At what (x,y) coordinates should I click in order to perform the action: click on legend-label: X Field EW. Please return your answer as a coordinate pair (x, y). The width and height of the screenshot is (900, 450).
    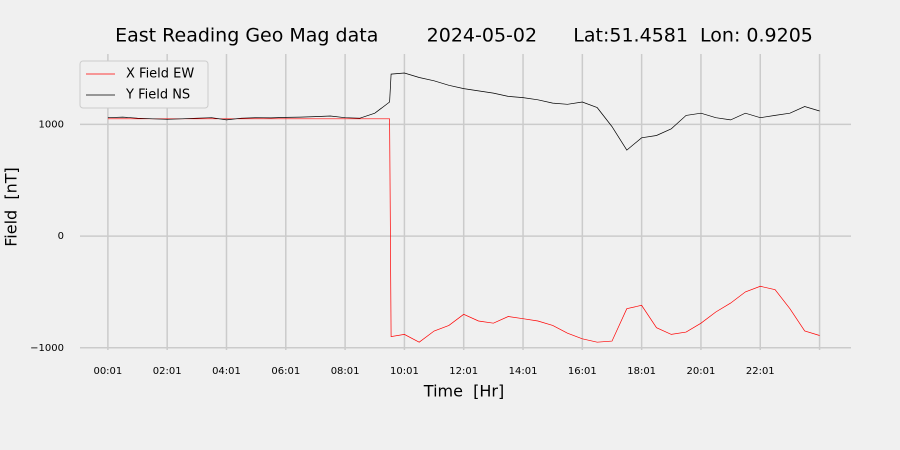
    Looking at the image, I should click on (160, 74).